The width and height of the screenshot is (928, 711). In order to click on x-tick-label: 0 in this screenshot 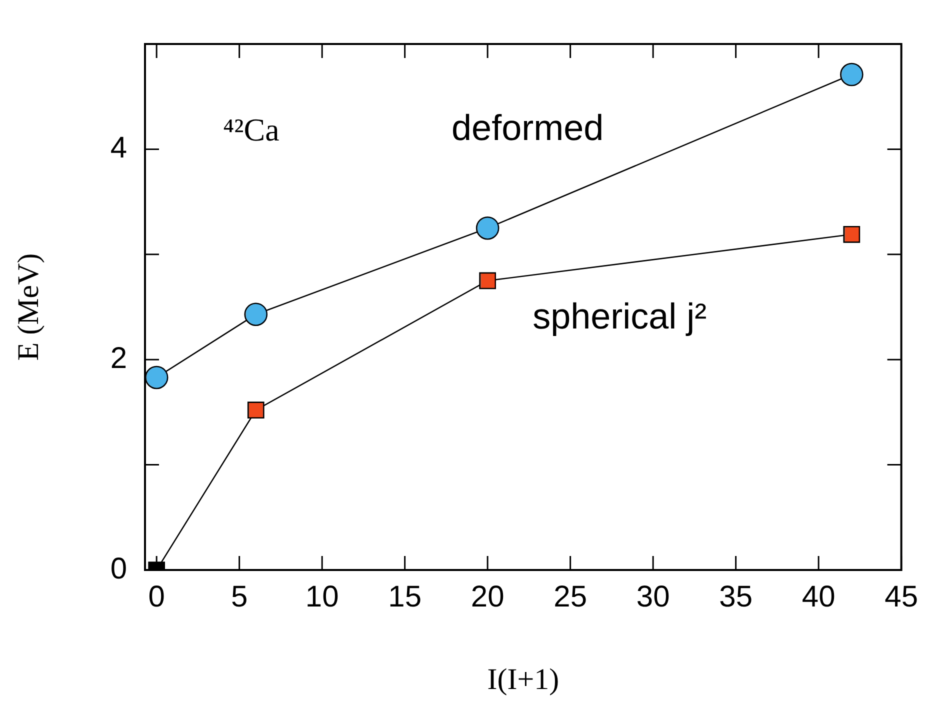, I will do `click(156, 597)`.